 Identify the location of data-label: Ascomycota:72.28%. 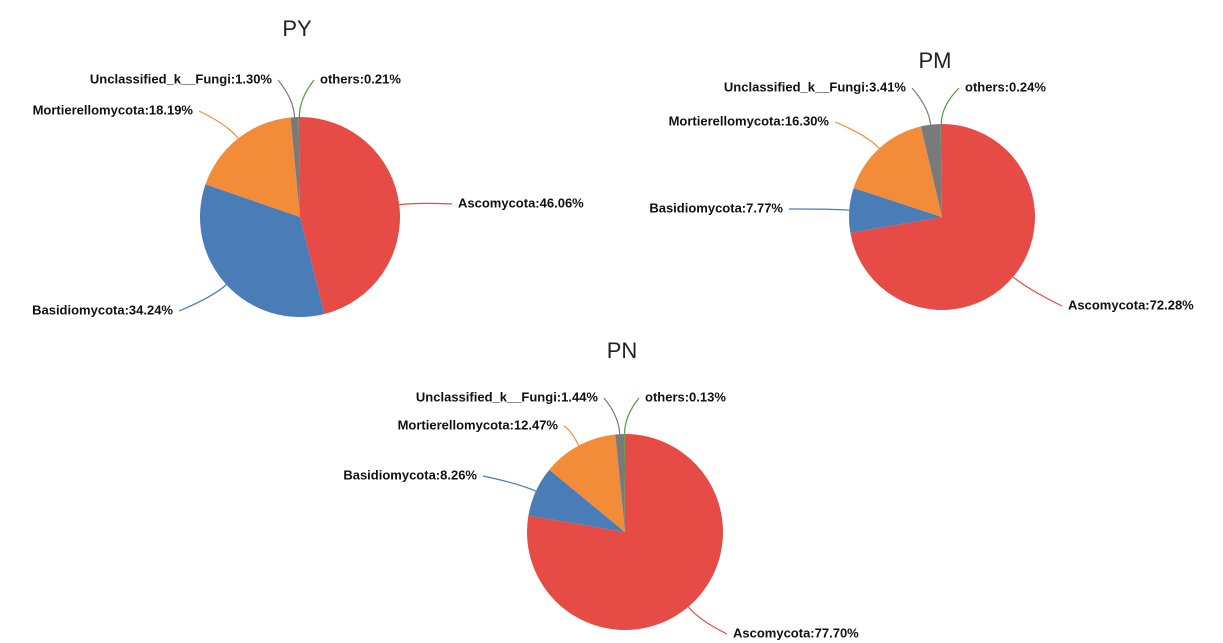
(1131, 304).